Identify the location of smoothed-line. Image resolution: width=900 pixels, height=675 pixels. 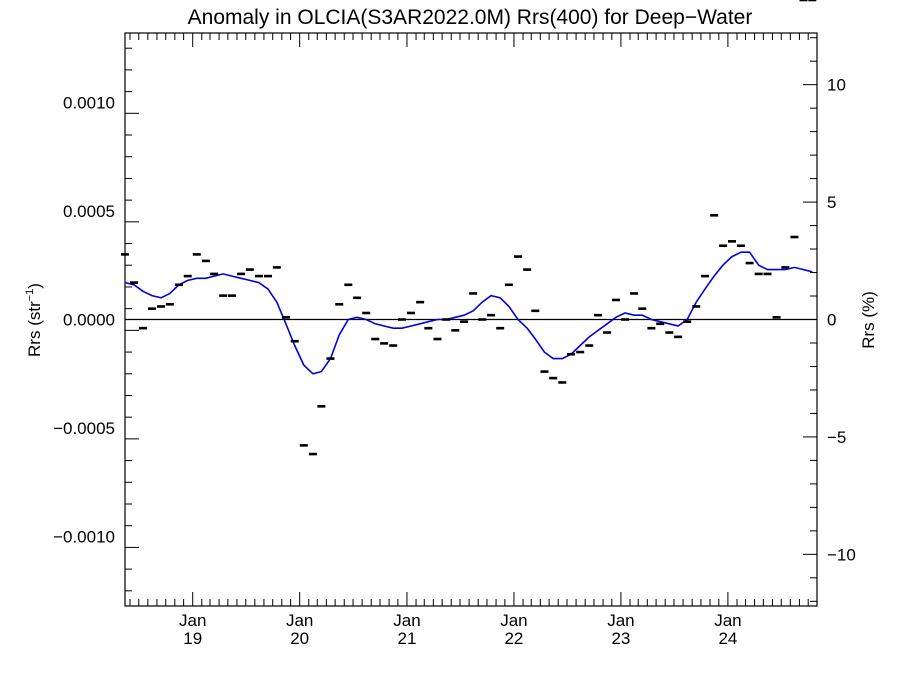
(468, 313).